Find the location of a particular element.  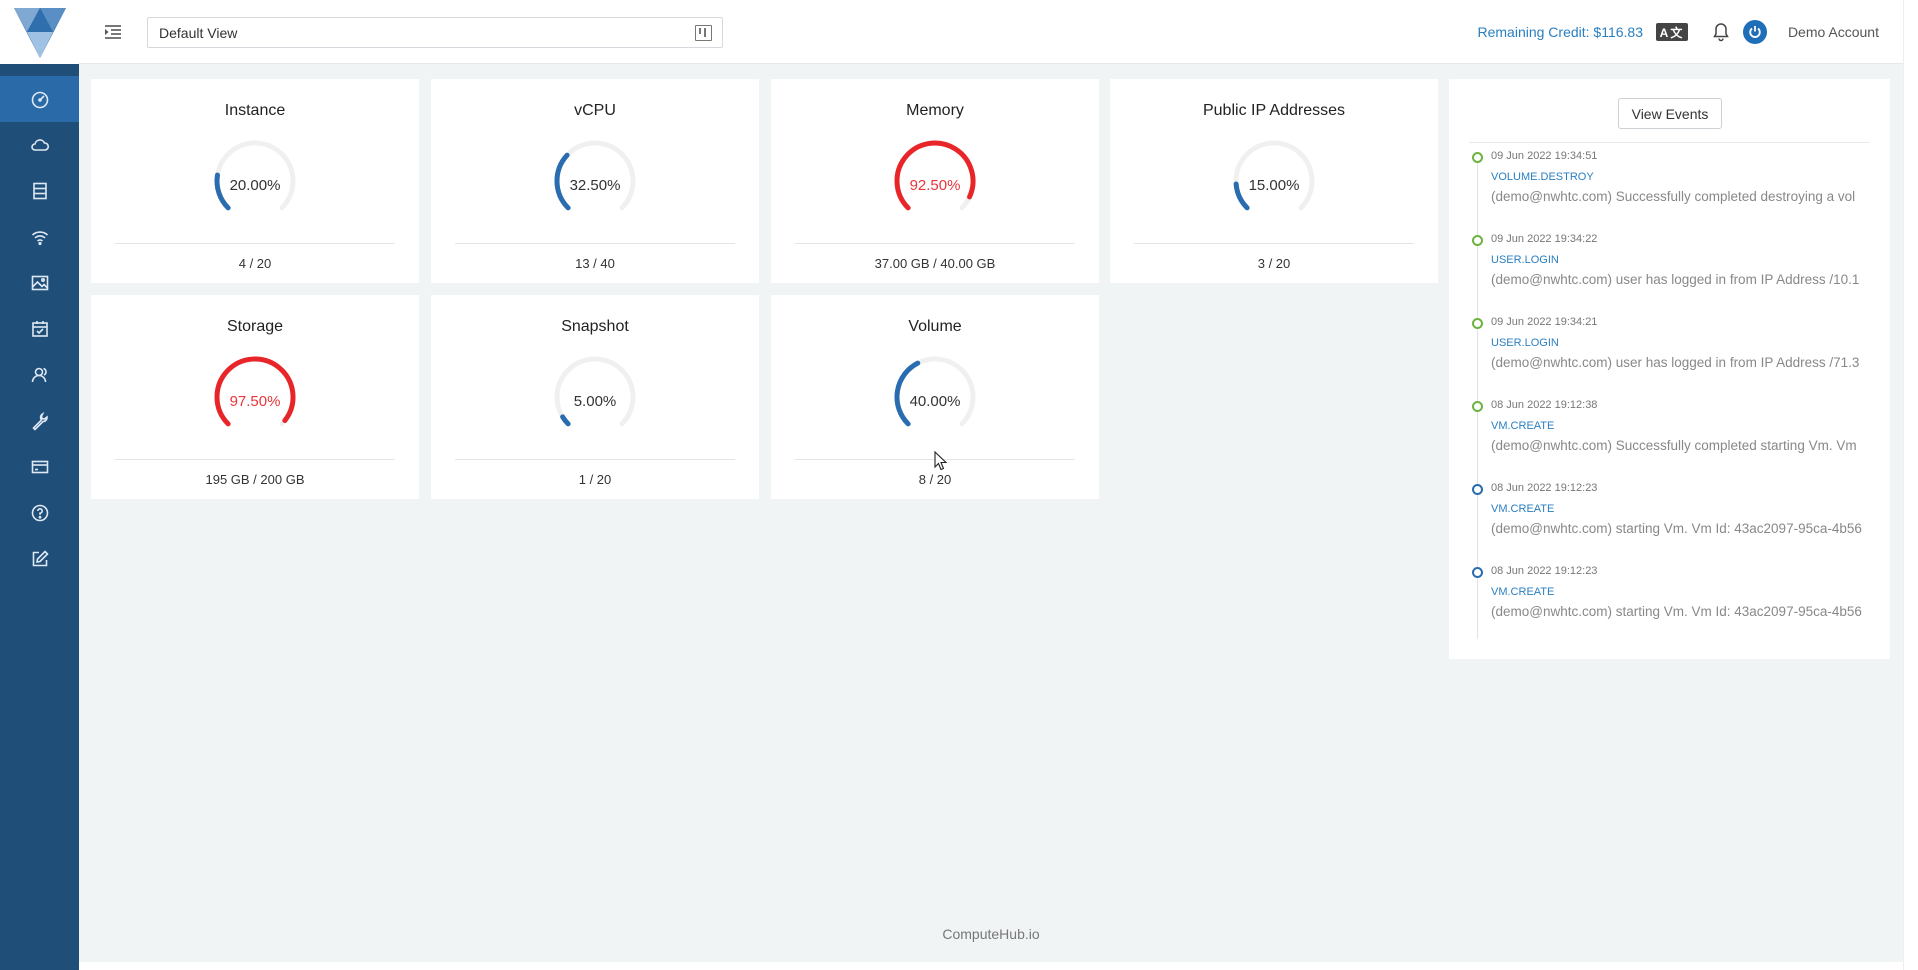

event-time: 09 Jun 2022 19:34:21 is located at coordinates (1544, 322).